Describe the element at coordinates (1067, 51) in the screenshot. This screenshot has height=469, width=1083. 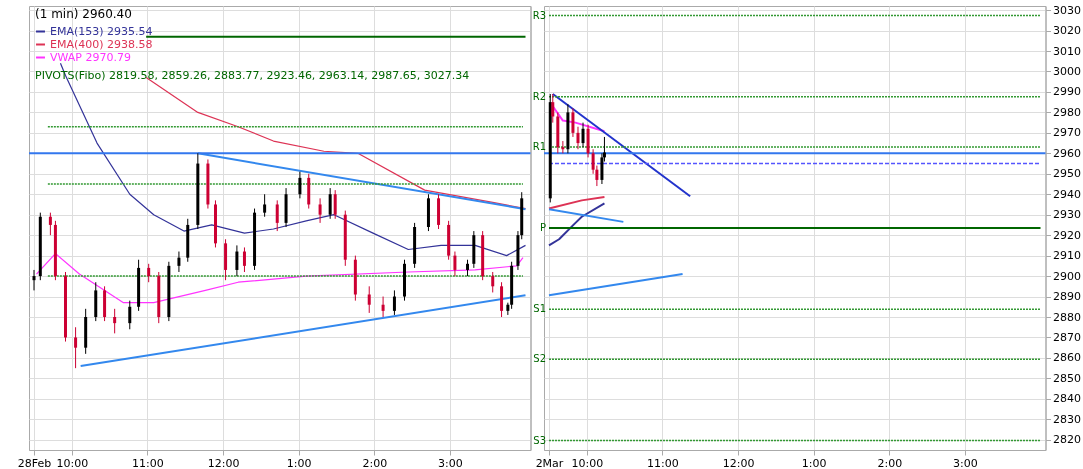
I see `y-tick-label: 3010` at that location.